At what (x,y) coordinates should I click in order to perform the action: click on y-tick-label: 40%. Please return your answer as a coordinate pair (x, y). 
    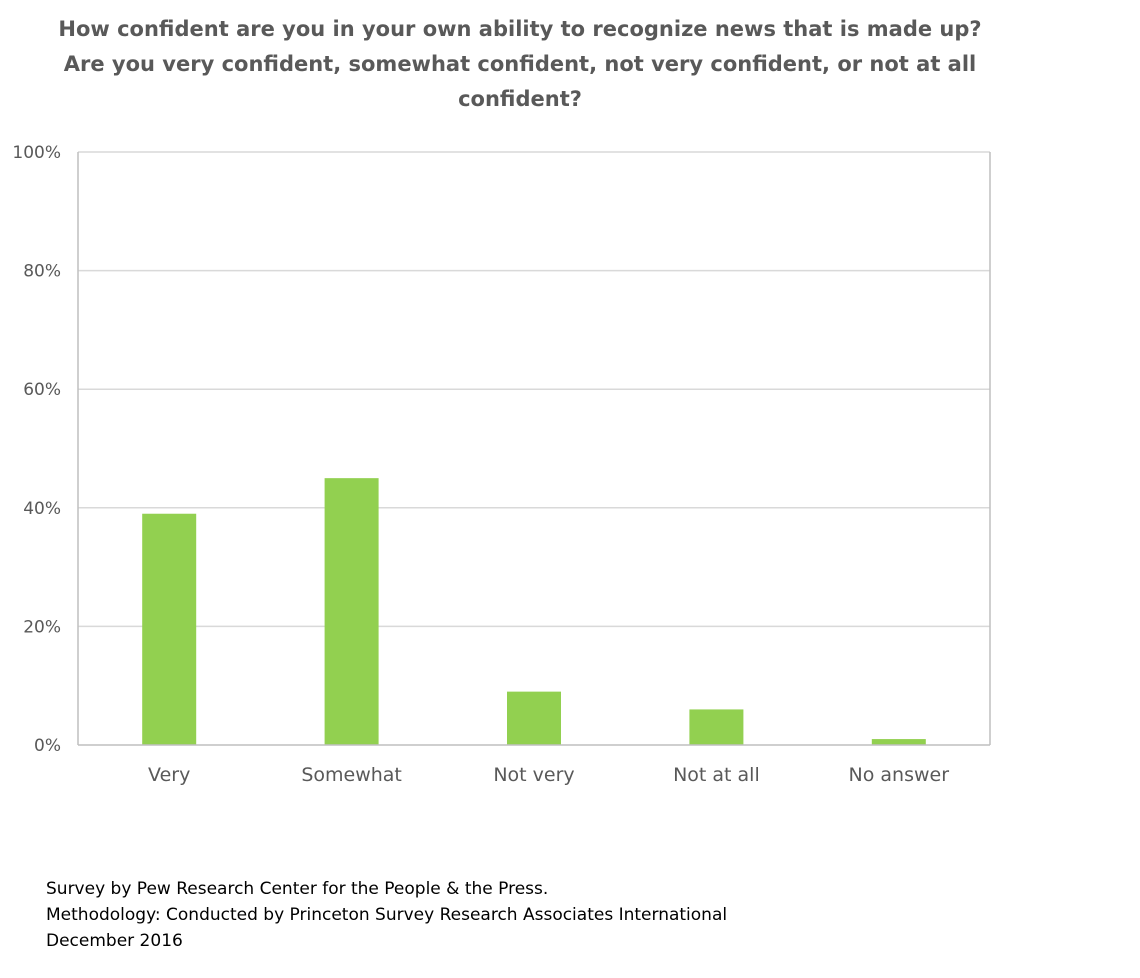
    Looking at the image, I should click on (42, 509).